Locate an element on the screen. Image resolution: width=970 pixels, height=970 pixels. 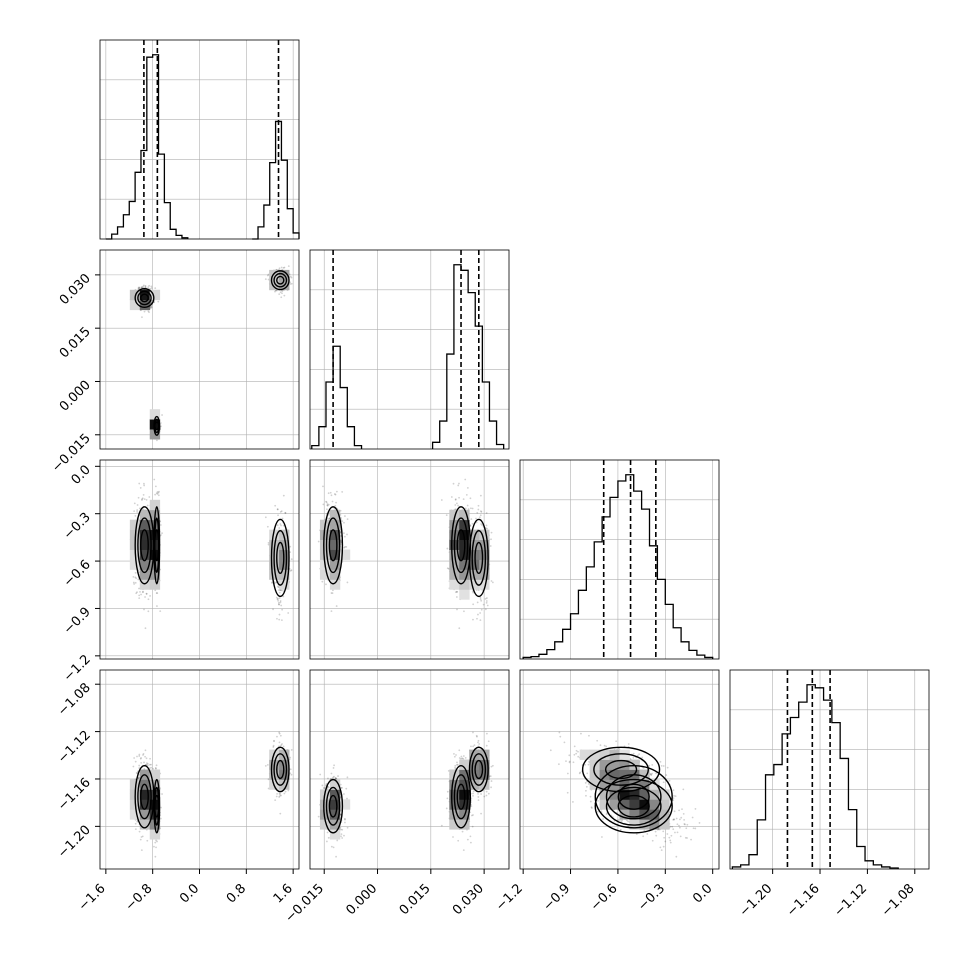
histogram-frame is located at coordinates (409, 349).